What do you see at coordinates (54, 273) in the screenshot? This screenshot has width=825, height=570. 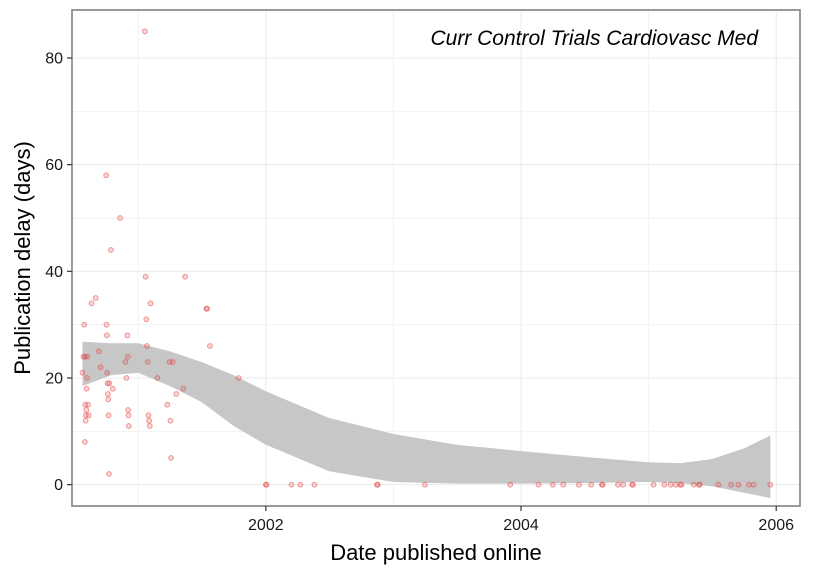 I see `y-tick-labels: 0 20 40 60 80` at bounding box center [54, 273].